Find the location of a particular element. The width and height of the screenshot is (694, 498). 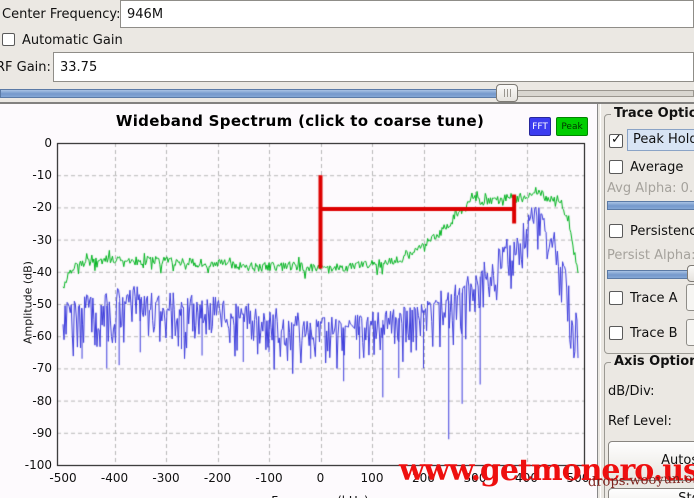

persistence-label: Persistence is located at coordinates (662, 231).